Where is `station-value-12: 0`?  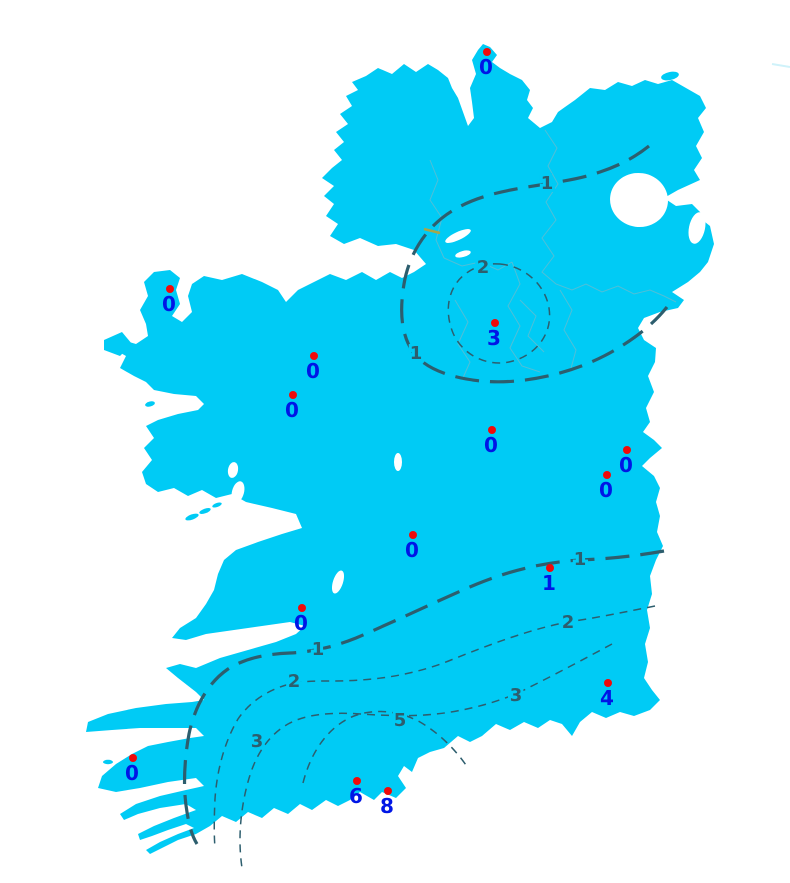 station-value-12: 0 is located at coordinates (132, 773).